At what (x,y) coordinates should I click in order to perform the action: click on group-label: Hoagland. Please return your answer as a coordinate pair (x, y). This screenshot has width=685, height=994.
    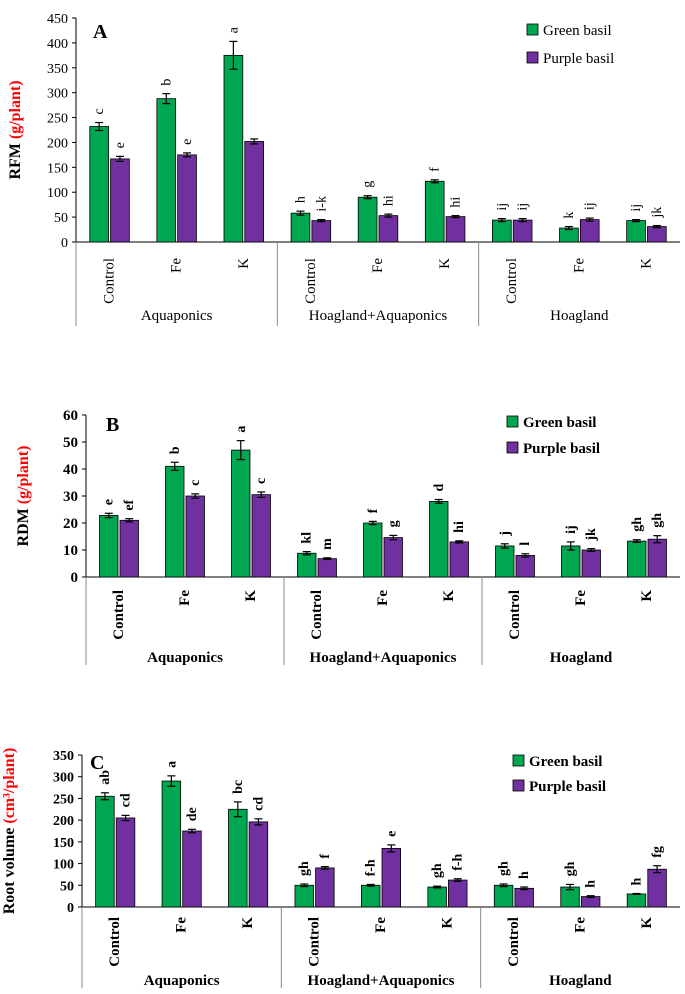
    Looking at the image, I should click on (581, 658).